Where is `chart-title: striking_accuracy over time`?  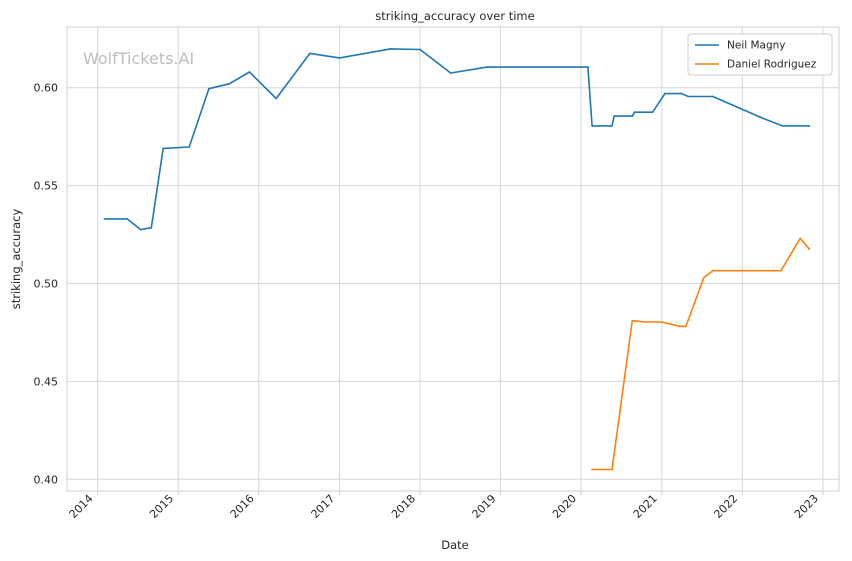
chart-title: striking_accuracy over time is located at coordinates (454, 16).